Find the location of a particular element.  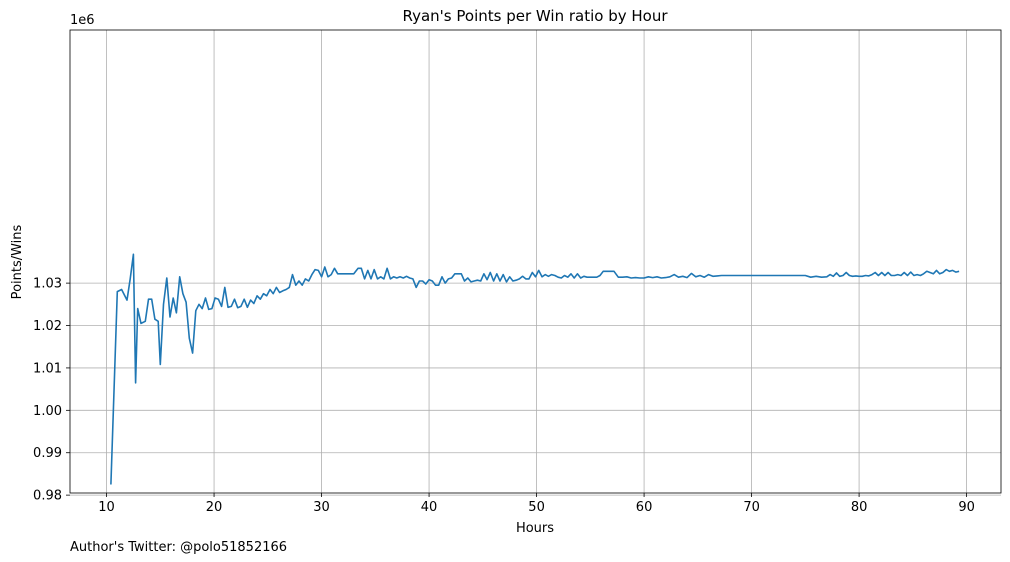

y-axis-label: Points/Wins is located at coordinates (17, 261).